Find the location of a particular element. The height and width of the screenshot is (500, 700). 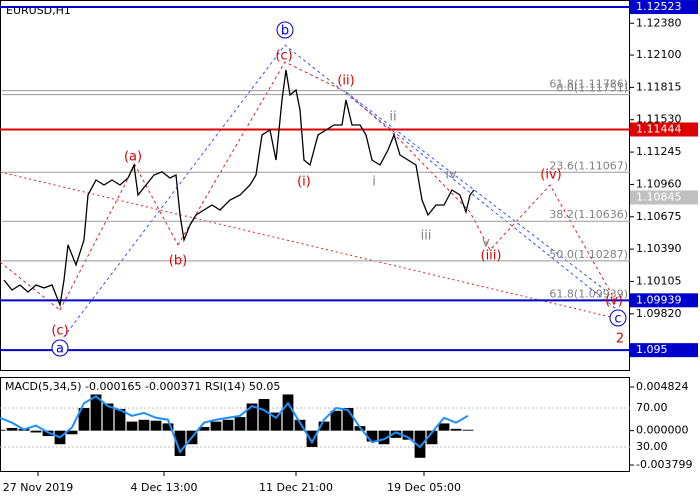

x-tick-label: 4 Dec 13:00 is located at coordinates (164, 487).